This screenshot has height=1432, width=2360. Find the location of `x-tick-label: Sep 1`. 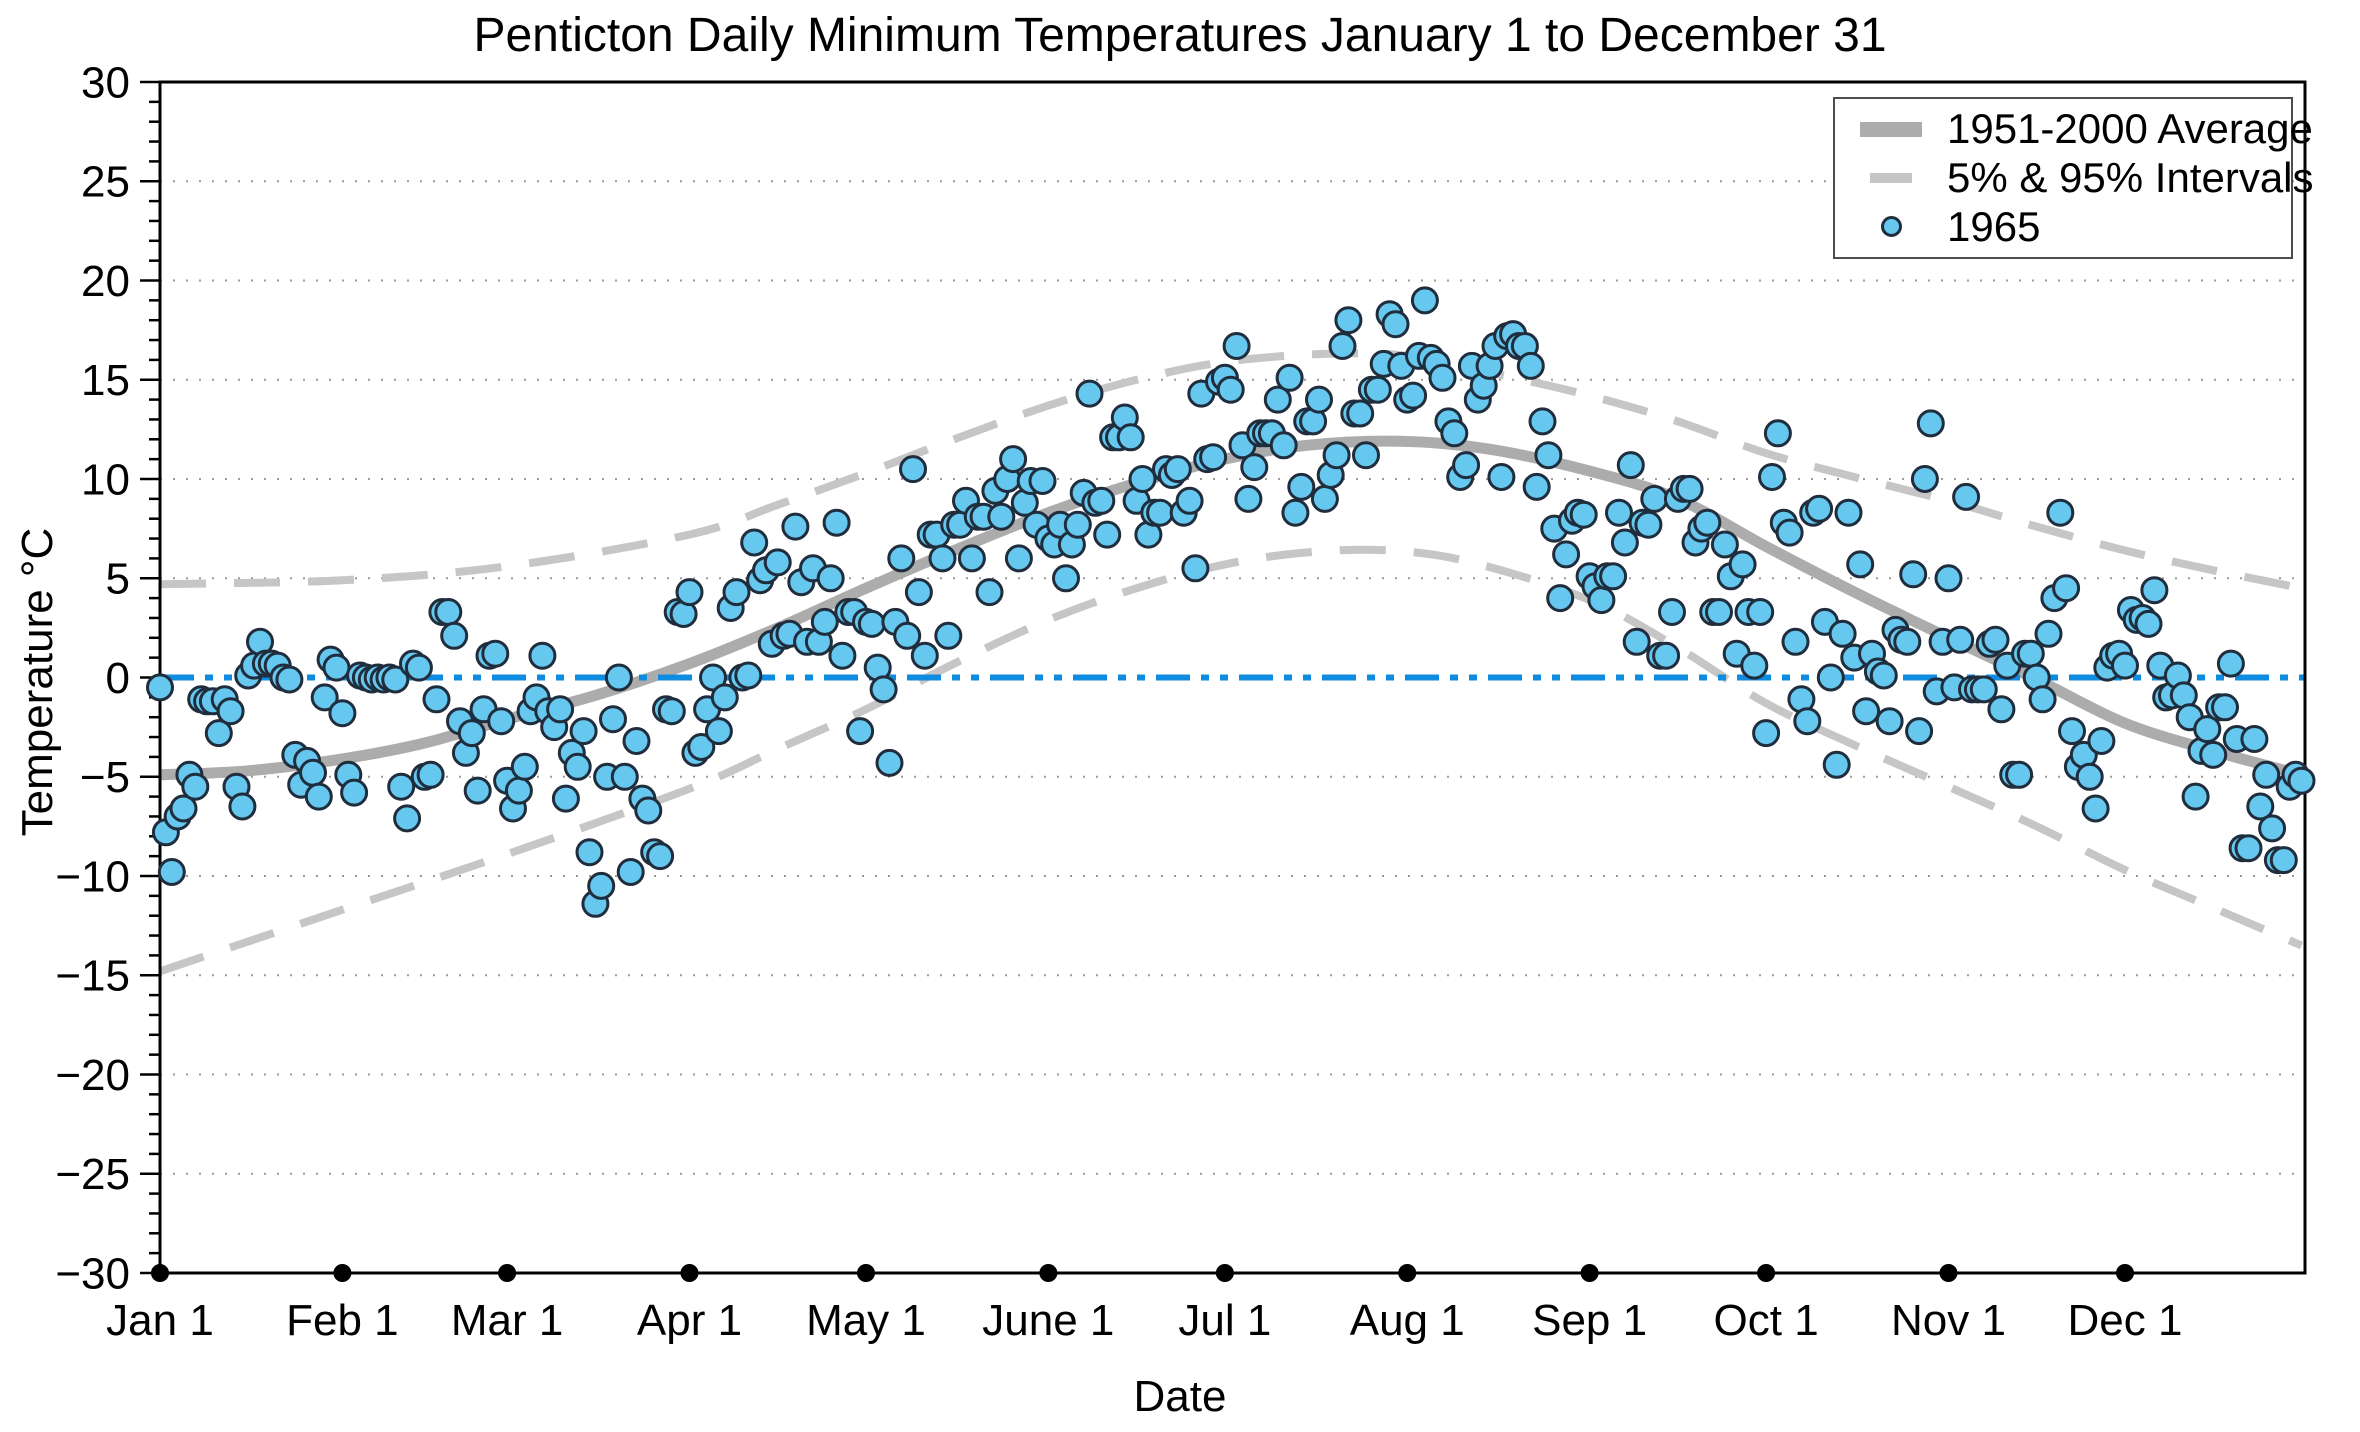

x-tick-label: Sep 1 is located at coordinates (1589, 1320).